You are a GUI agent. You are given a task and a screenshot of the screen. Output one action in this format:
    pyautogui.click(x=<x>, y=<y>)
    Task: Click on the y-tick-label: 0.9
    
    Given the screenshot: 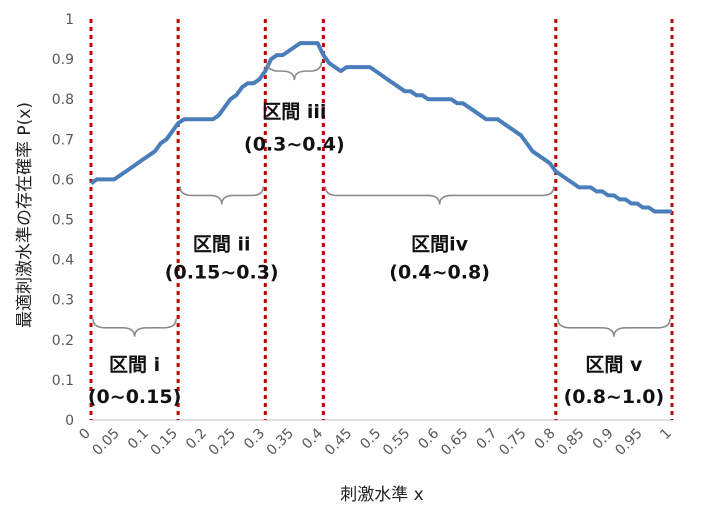 What is the action you would take?
    pyautogui.click(x=63, y=60)
    